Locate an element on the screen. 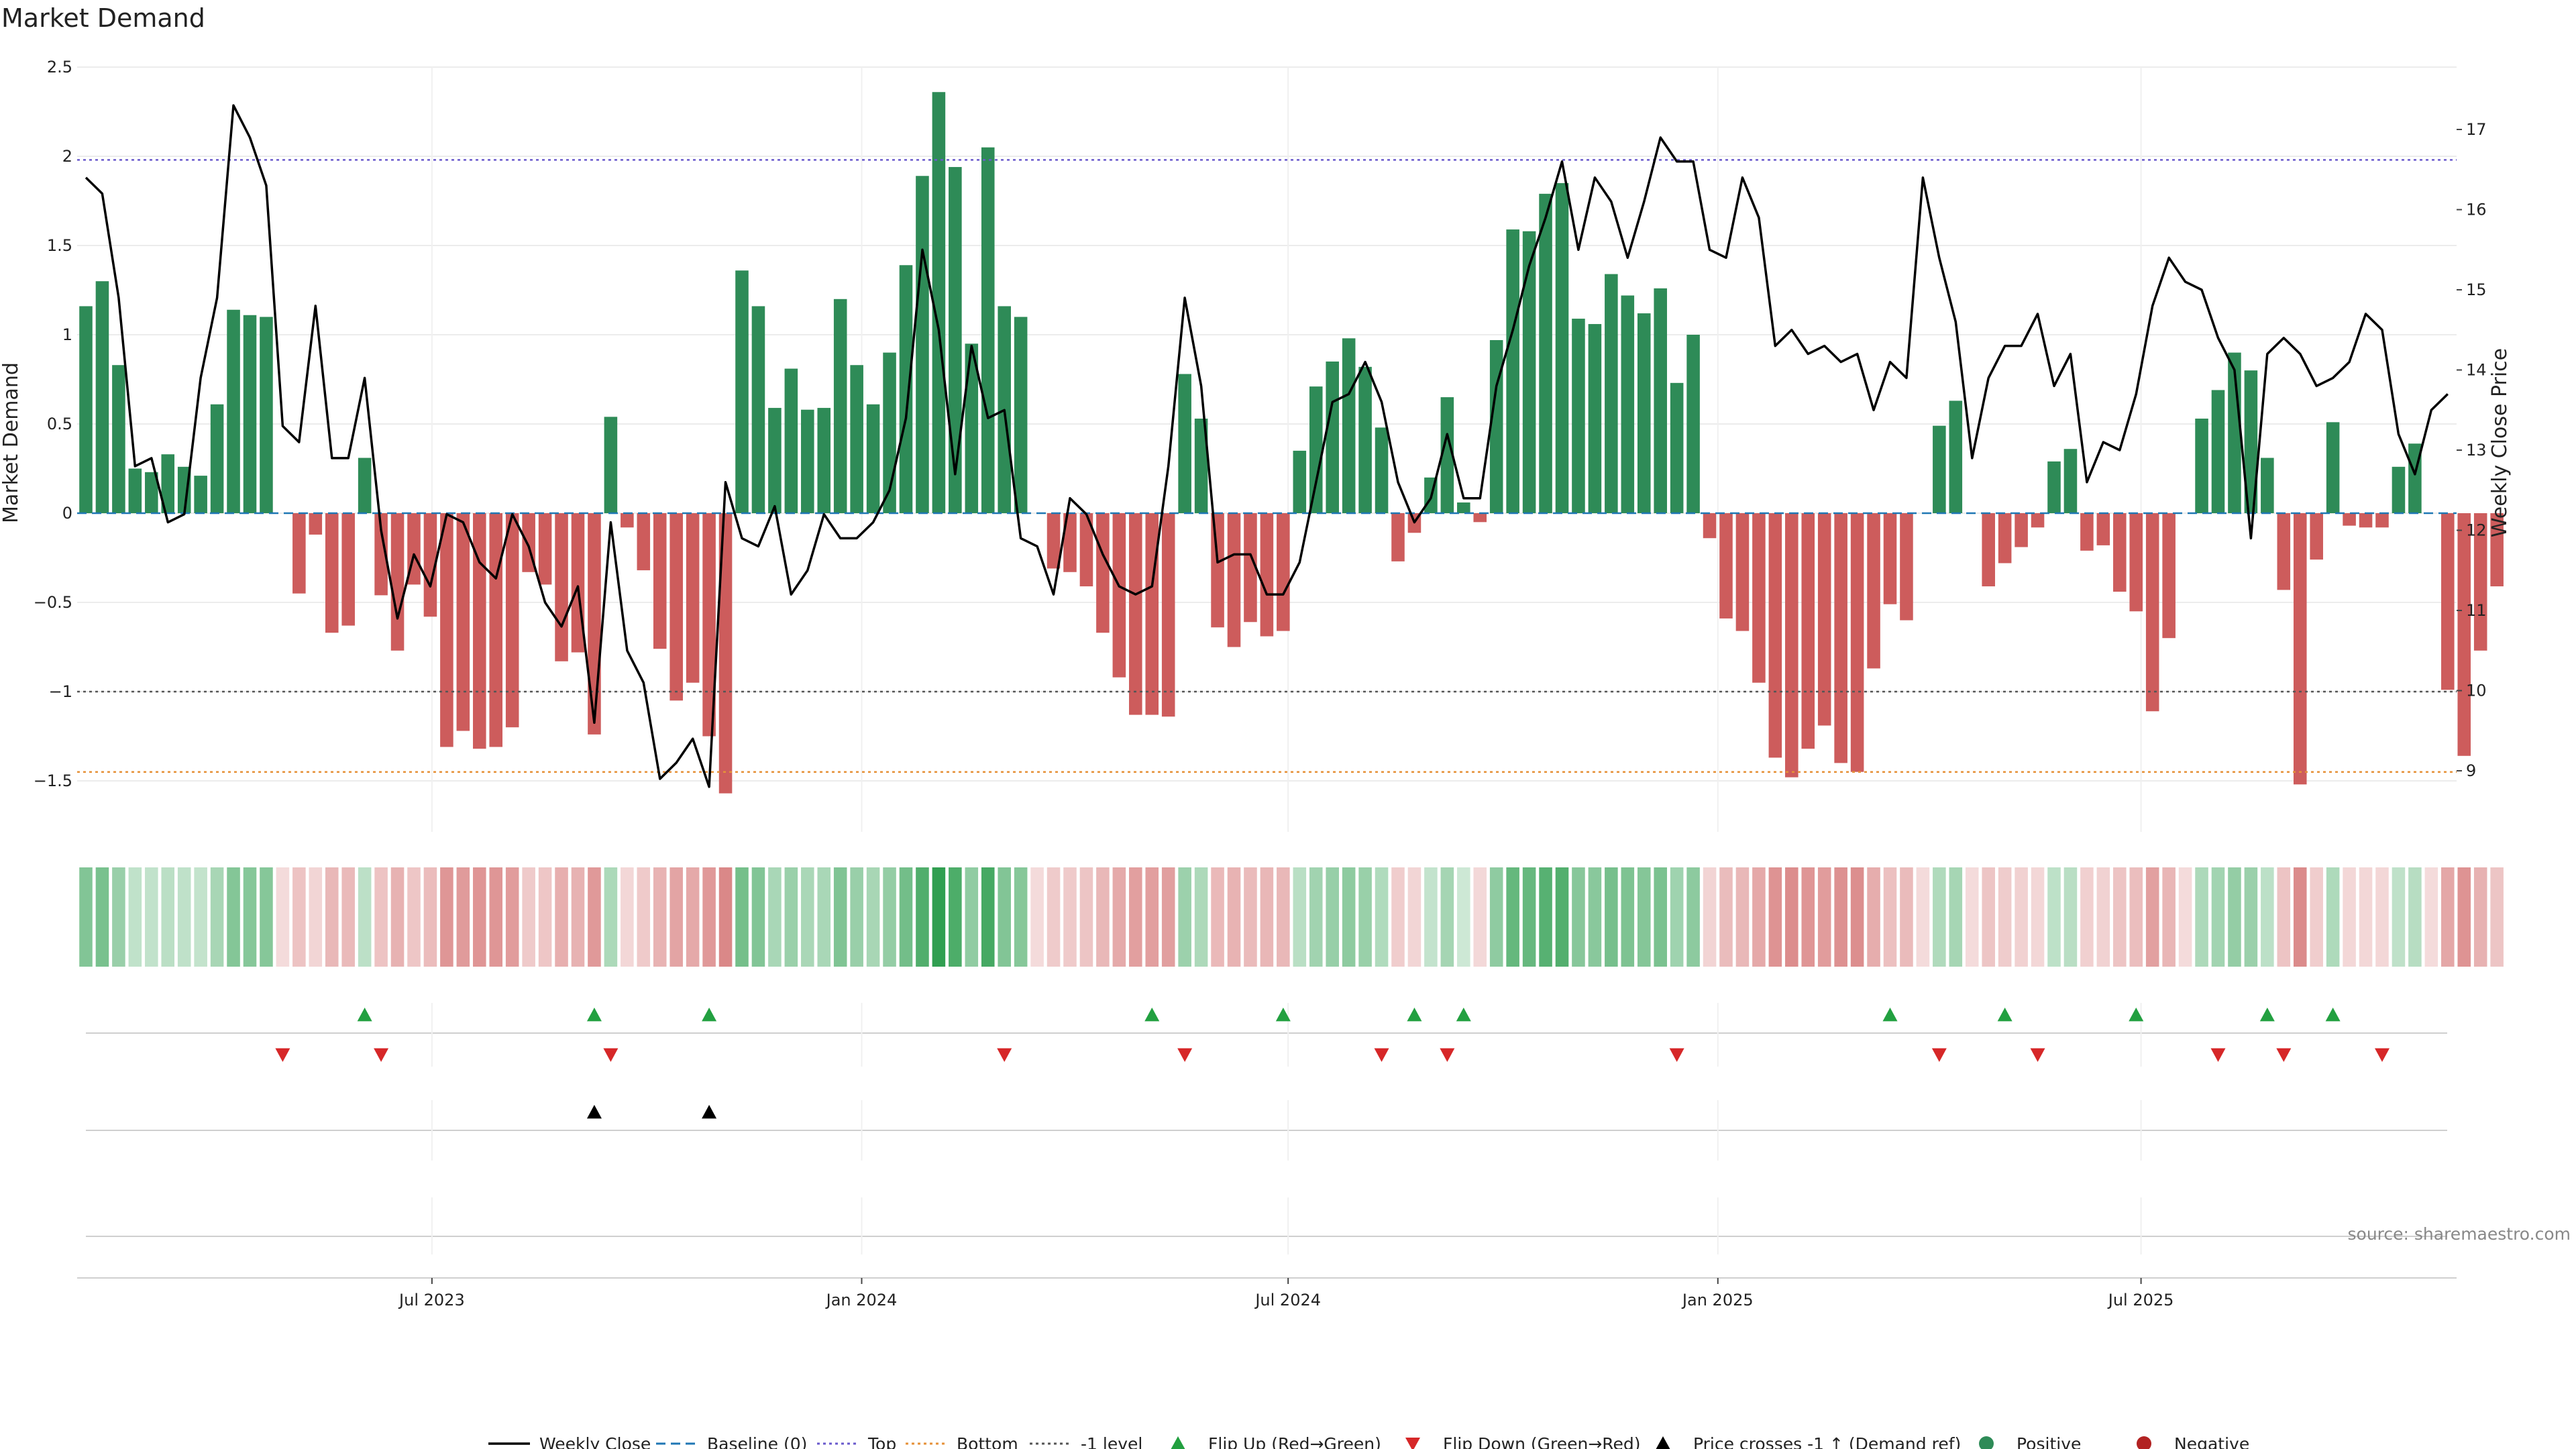  legend-item: Flip Up (Red→Green) is located at coordinates (1276, 1441).